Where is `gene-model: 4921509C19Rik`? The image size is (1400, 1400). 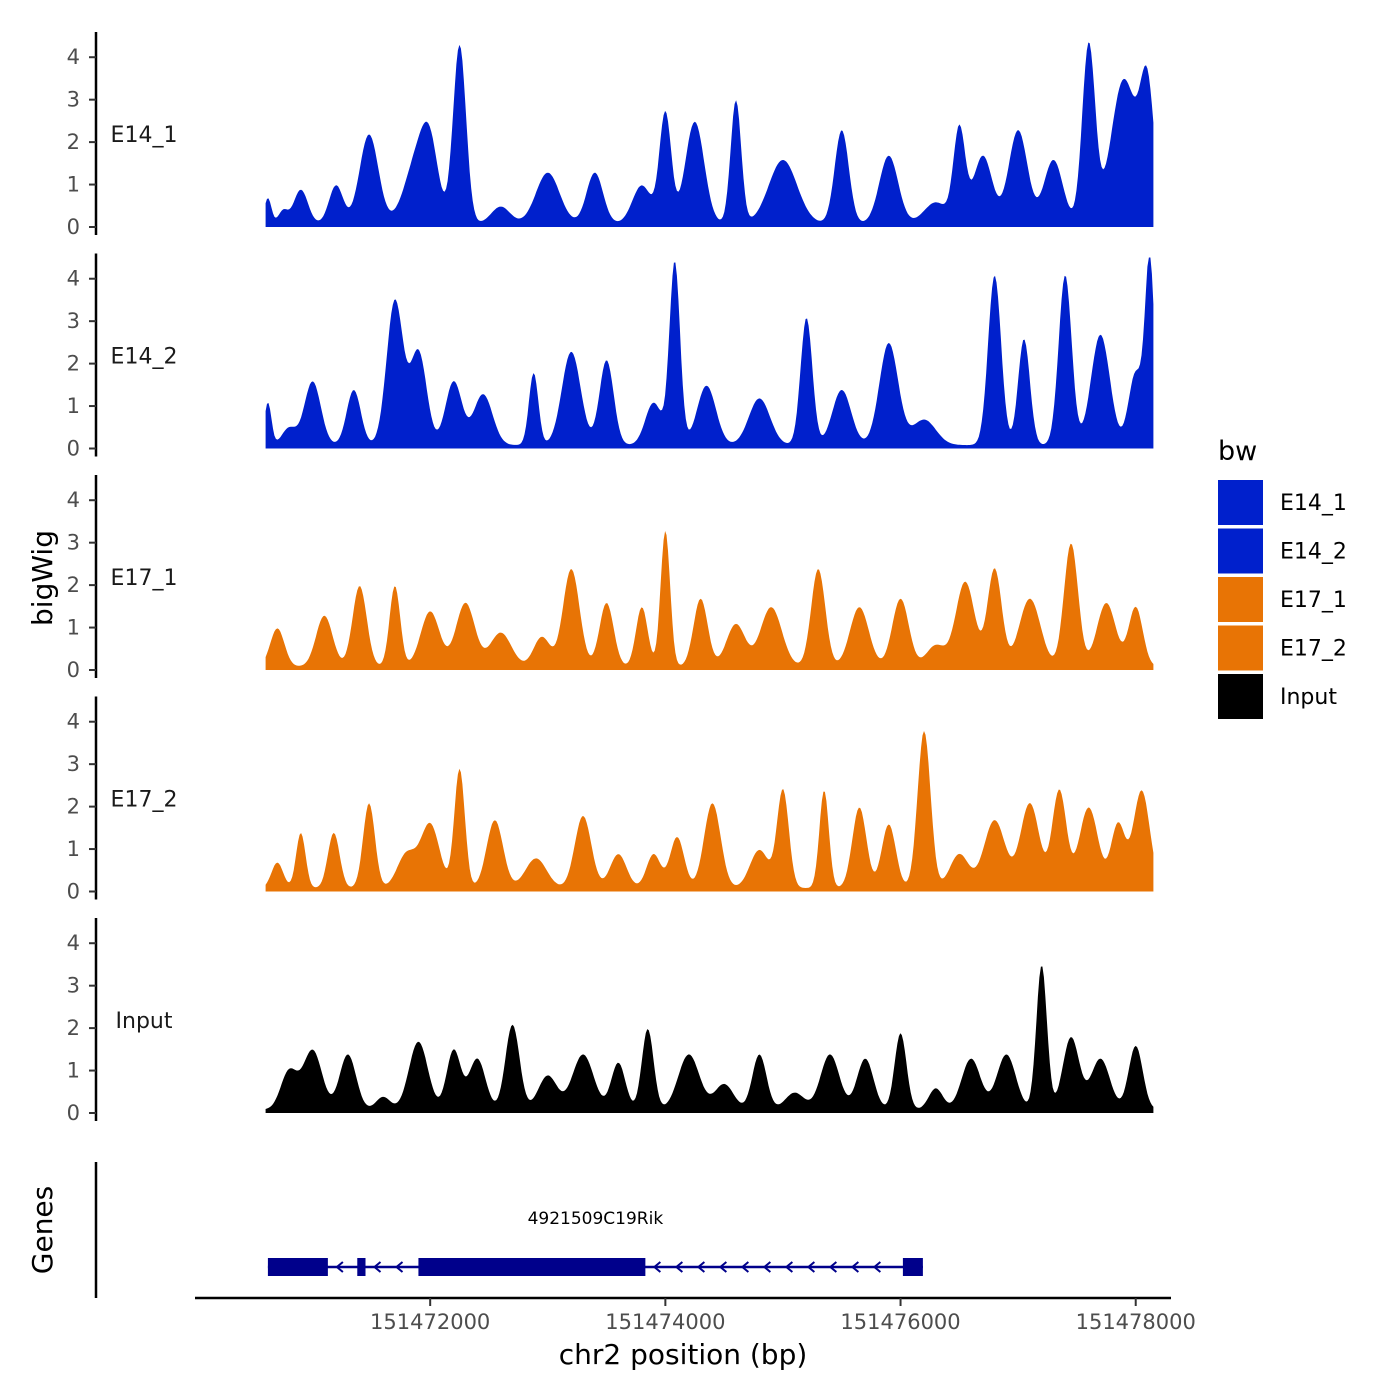 gene-model: 4921509C19Rik is located at coordinates (595, 1242).